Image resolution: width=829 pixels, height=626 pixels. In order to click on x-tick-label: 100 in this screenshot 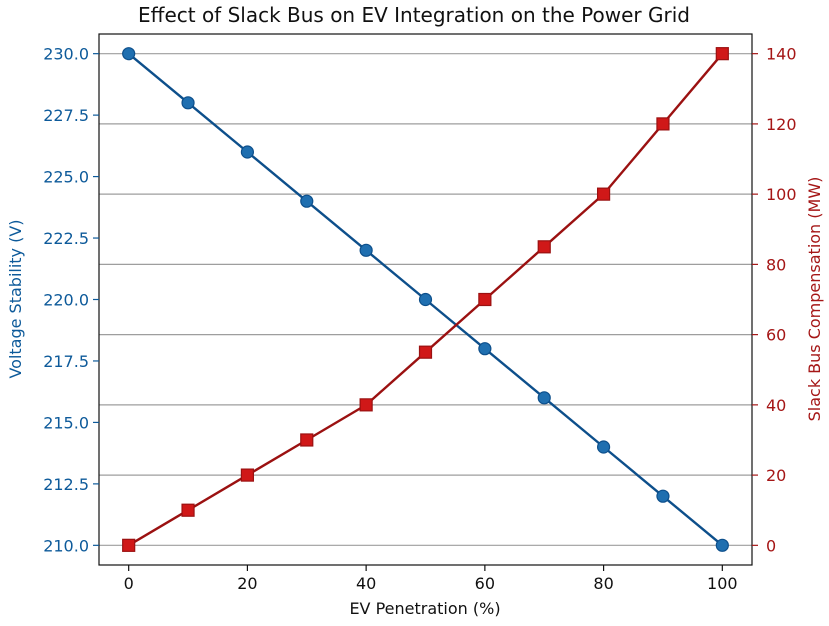, I will do `click(722, 583)`.